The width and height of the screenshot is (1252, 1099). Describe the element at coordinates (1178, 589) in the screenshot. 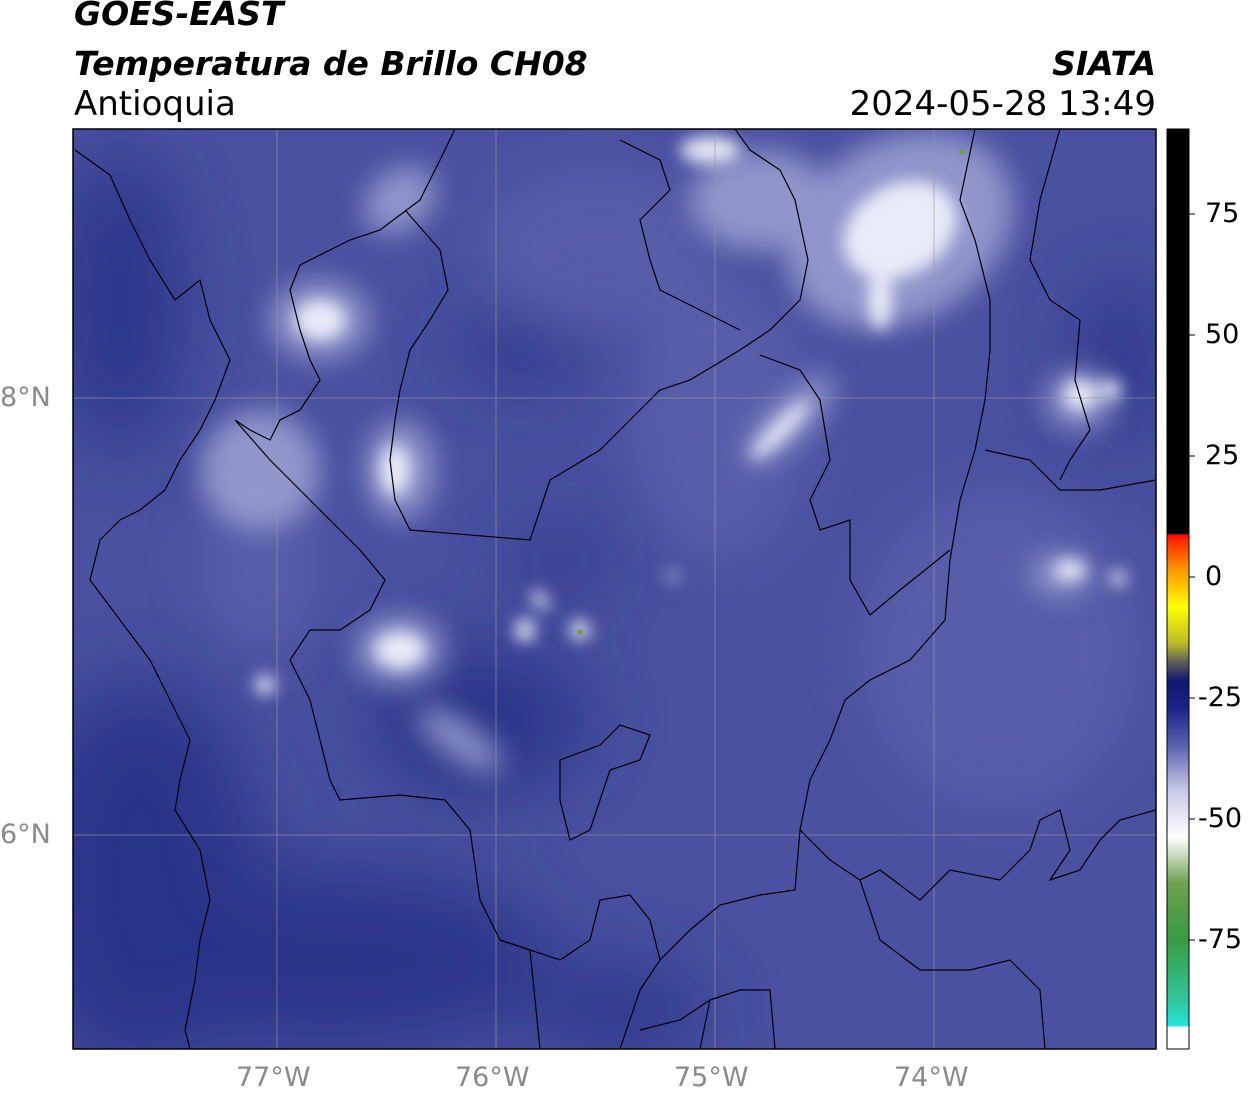

I see `colorbar` at that location.